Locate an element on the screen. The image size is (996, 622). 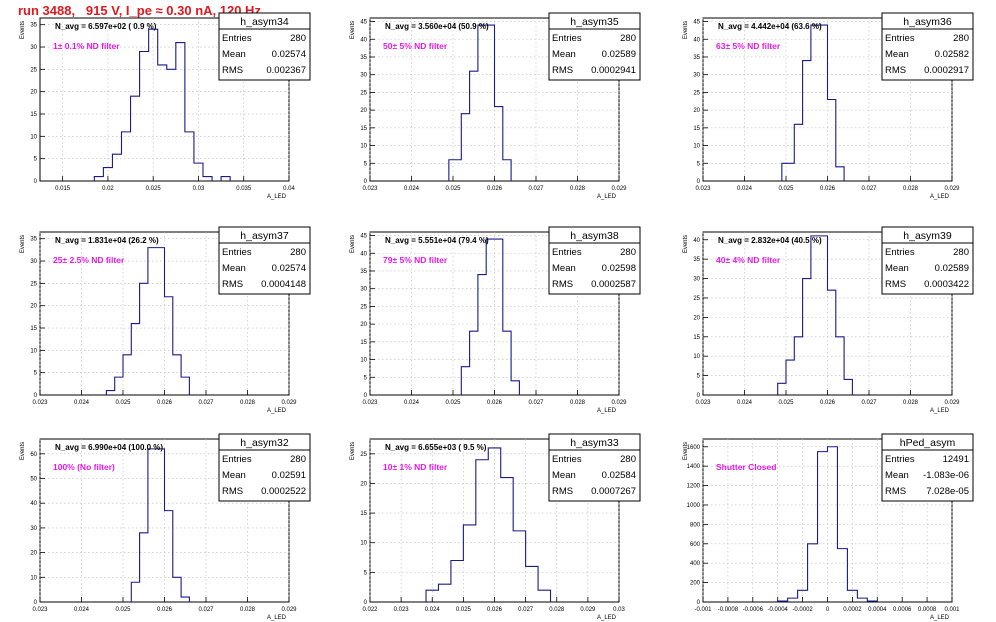
filter-note: Shutter Closed is located at coordinates (746, 467).